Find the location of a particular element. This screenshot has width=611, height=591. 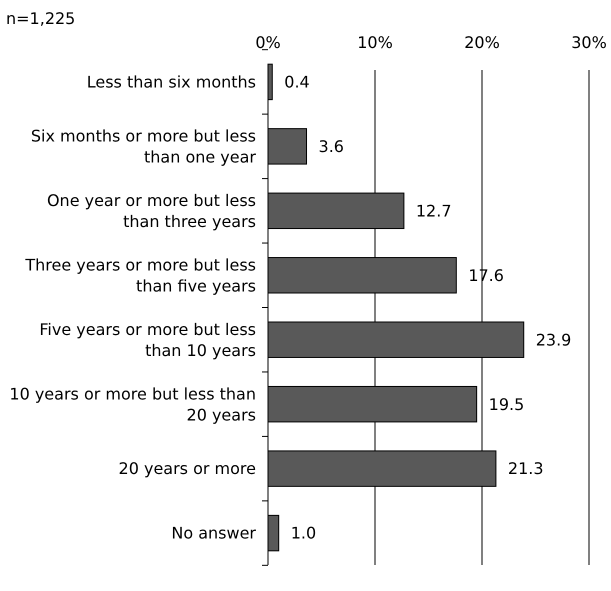

data-label: 23.9 is located at coordinates (554, 340).